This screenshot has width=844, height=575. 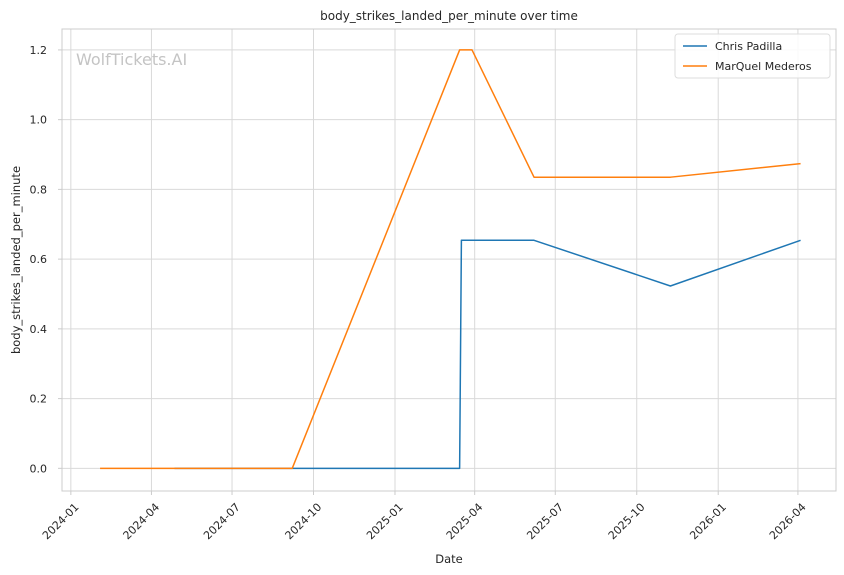 I want to click on y-tick-label: 1.2, so click(x=39, y=50).